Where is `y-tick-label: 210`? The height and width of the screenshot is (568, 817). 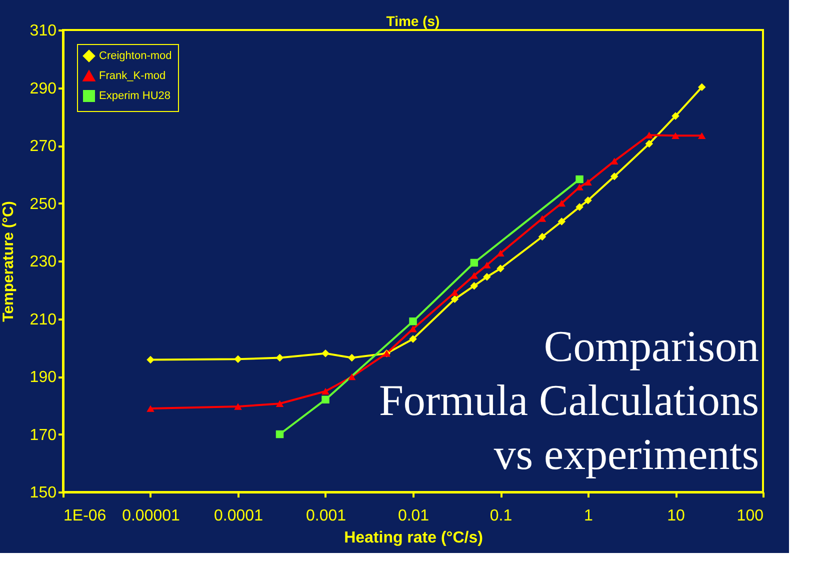 y-tick-label: 210 is located at coordinates (43, 319).